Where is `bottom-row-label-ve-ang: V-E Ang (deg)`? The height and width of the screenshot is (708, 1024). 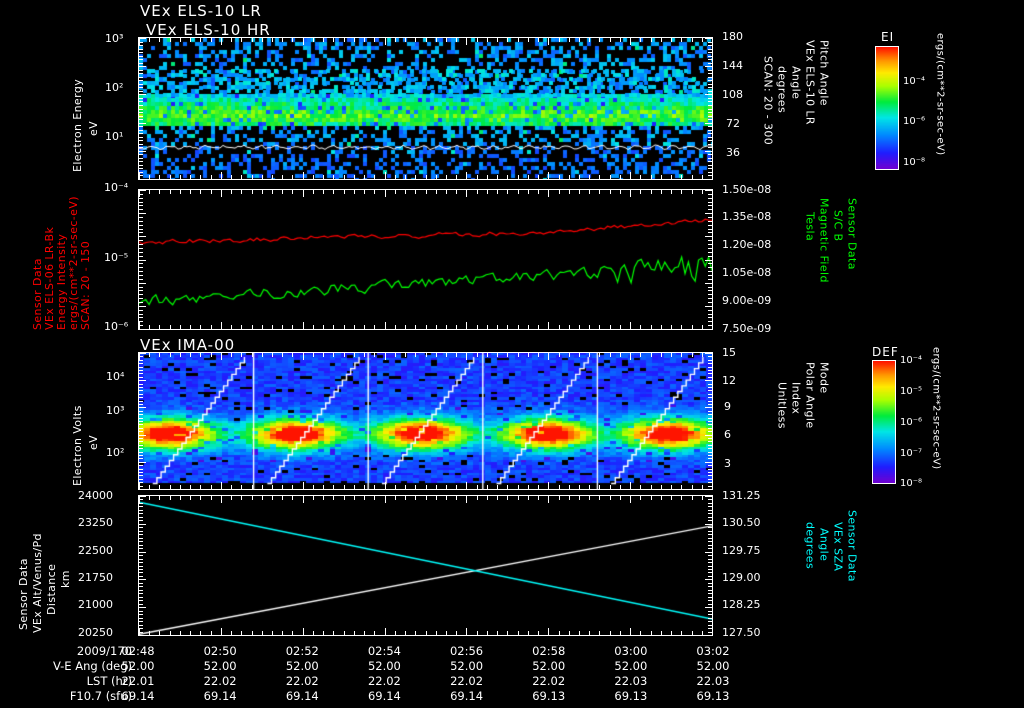
bottom-row-label-ve-ang: V-E Ang (deg) is located at coordinates (92, 666).